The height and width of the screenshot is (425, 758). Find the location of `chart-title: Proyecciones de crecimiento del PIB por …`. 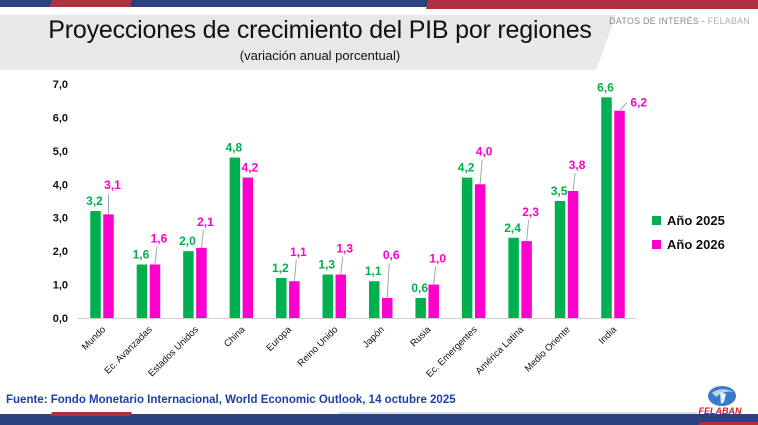

chart-title: Proyecciones de crecimiento del PIB por … is located at coordinates (320, 30).